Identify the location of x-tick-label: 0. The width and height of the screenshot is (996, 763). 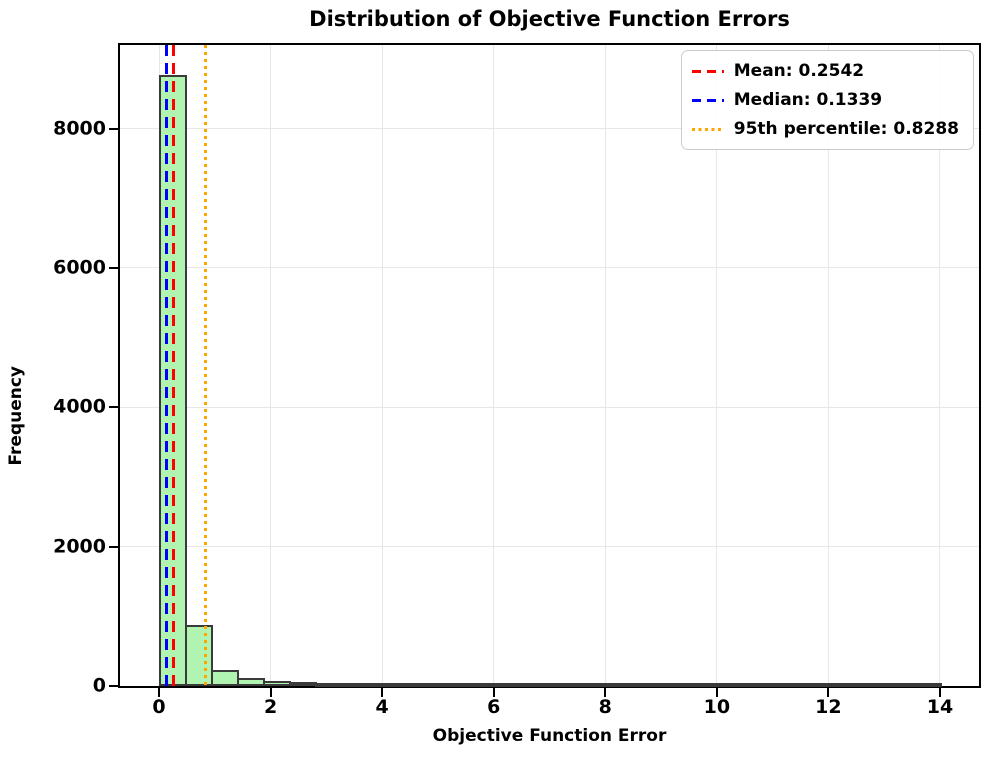
(159, 707).